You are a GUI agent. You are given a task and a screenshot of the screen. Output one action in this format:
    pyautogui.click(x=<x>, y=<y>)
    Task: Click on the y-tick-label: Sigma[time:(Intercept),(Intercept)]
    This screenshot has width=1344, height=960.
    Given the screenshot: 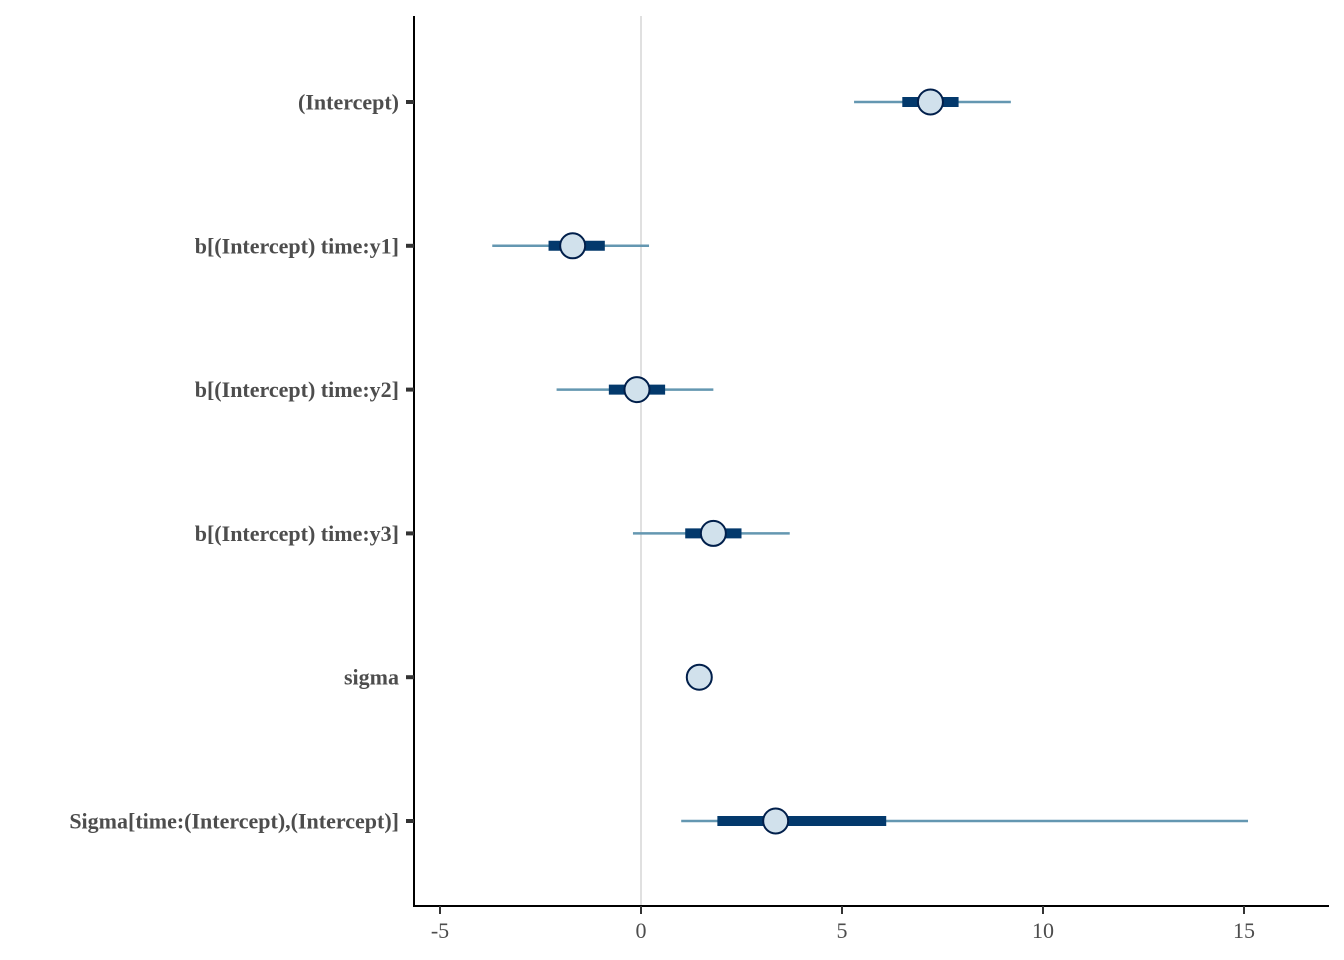 What is the action you would take?
    pyautogui.click(x=234, y=821)
    